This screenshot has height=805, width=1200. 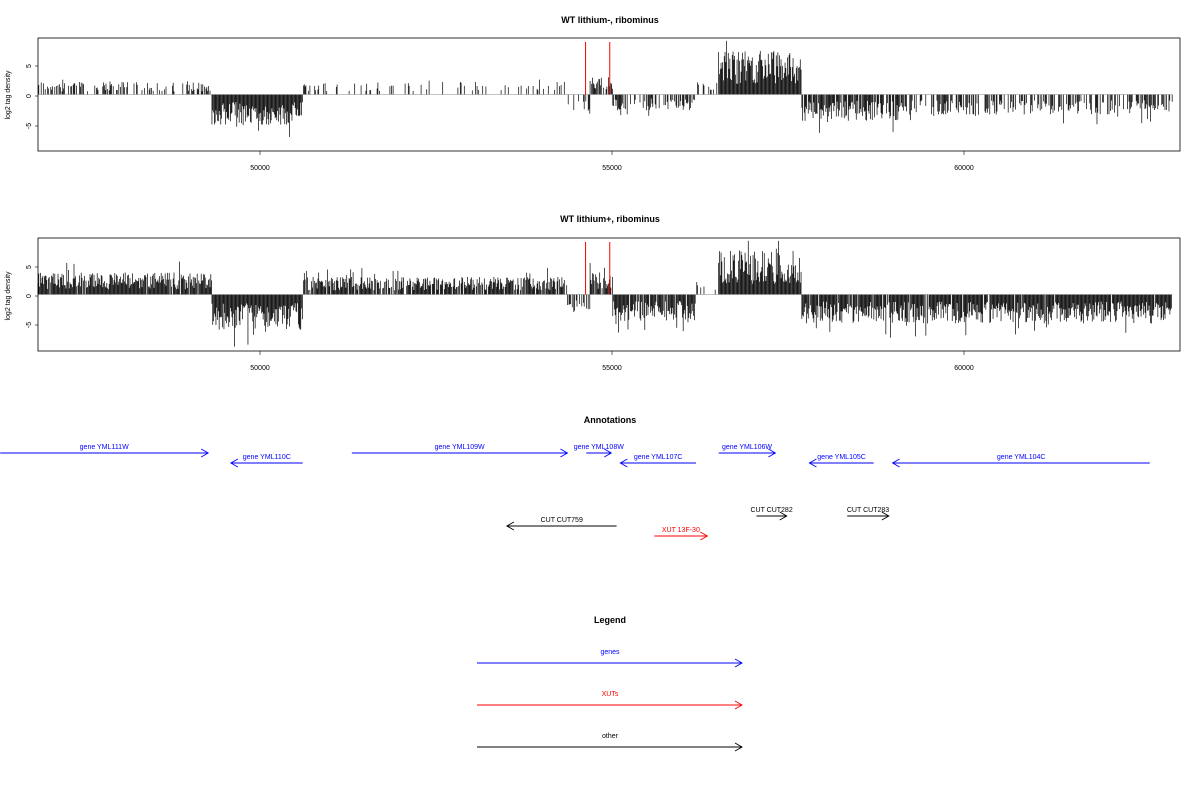 What do you see at coordinates (598, 68) in the screenshot?
I see `panel-1-highlights` at bounding box center [598, 68].